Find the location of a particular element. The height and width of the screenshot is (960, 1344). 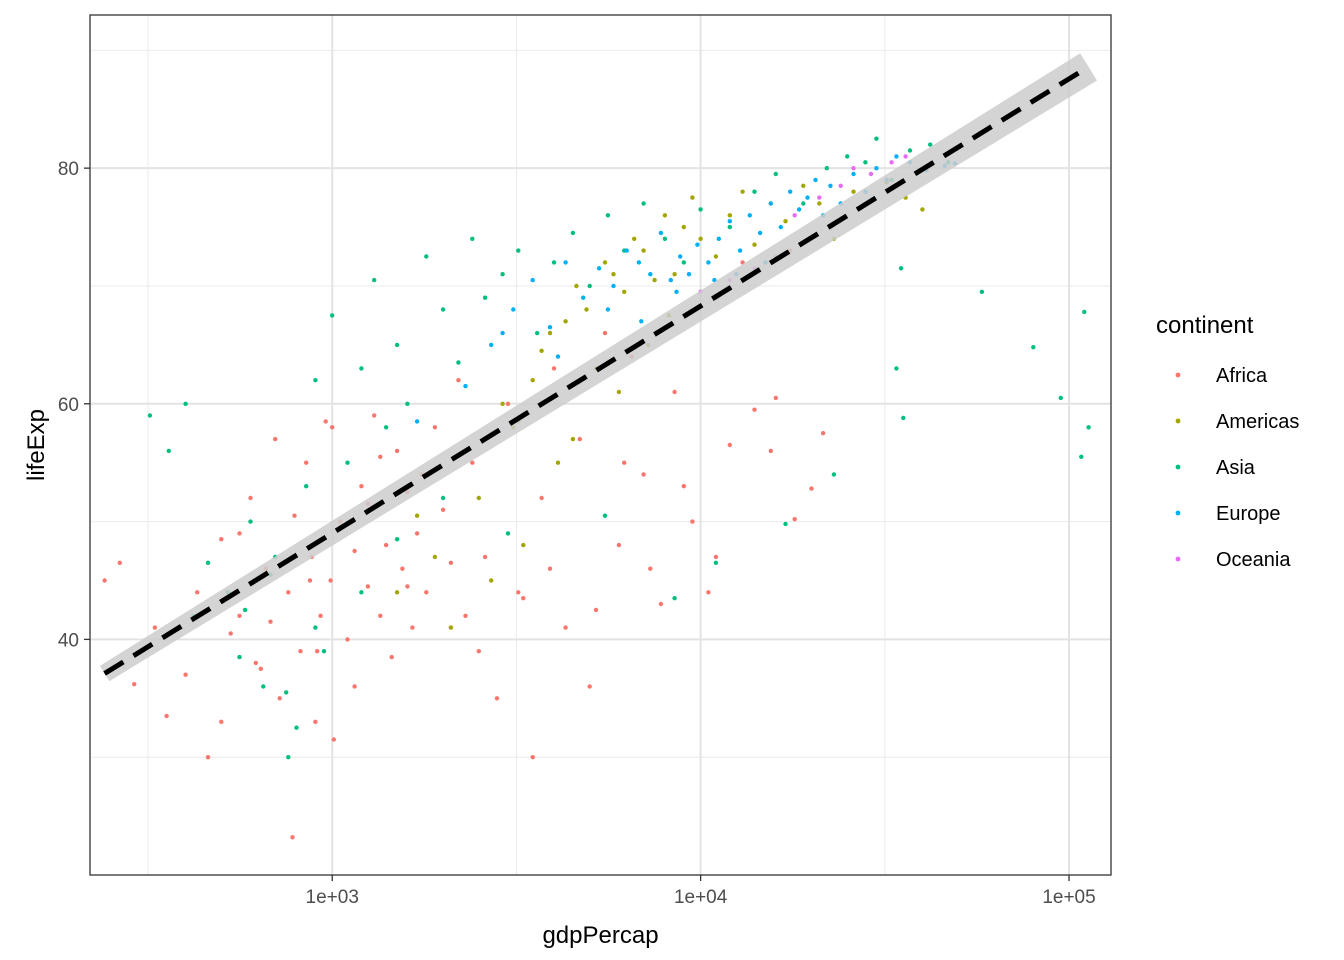

legend-key-europe is located at coordinates (1178, 513).